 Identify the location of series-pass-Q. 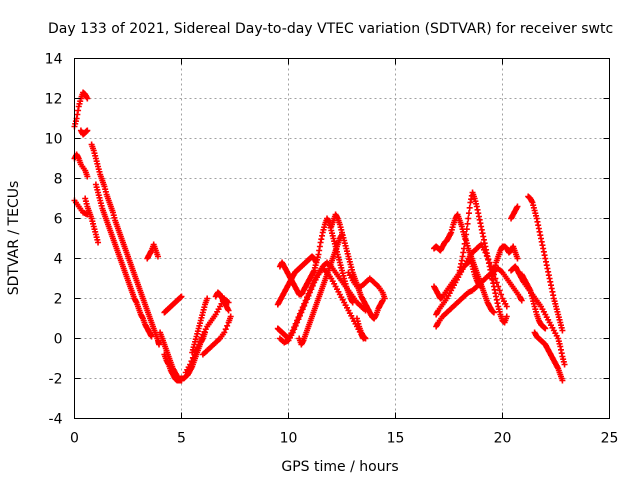
(297, 280).